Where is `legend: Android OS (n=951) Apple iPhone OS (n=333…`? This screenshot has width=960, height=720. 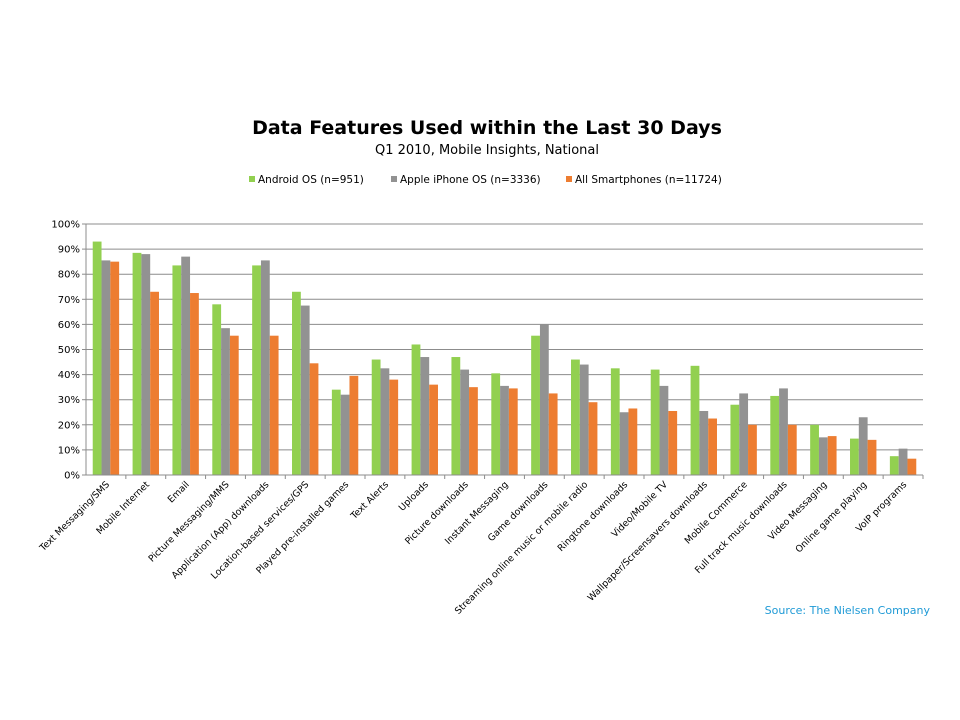 legend: Android OS (n=951) Apple iPhone OS (n=333… is located at coordinates (485, 180).